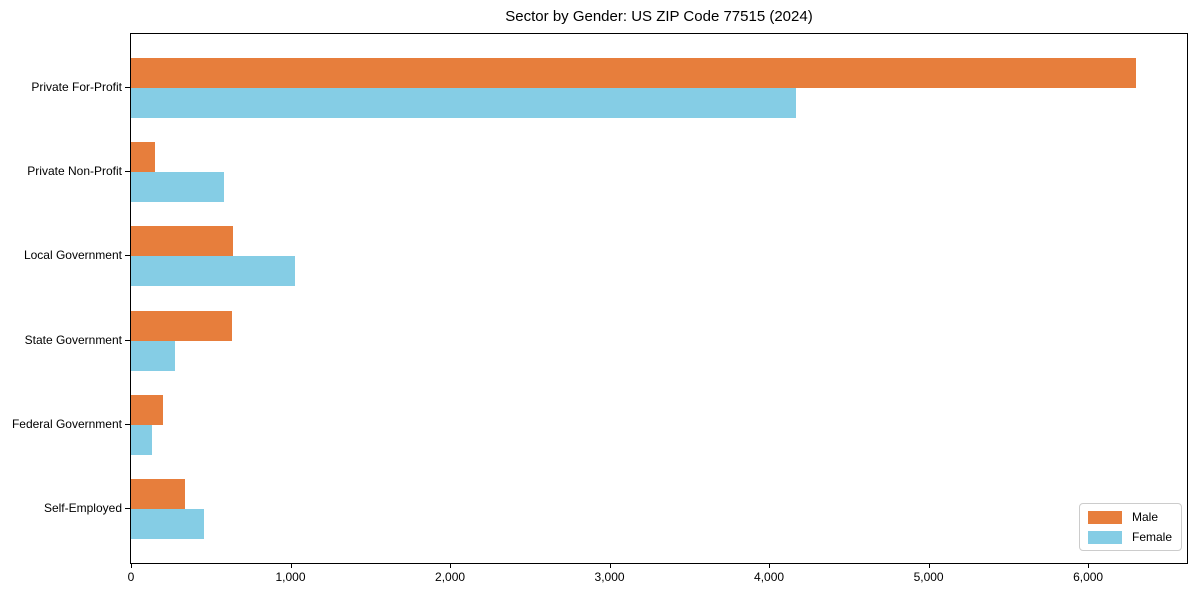 The height and width of the screenshot is (600, 1200). I want to click on x-axis-label: 6,000, so click(1088, 577).